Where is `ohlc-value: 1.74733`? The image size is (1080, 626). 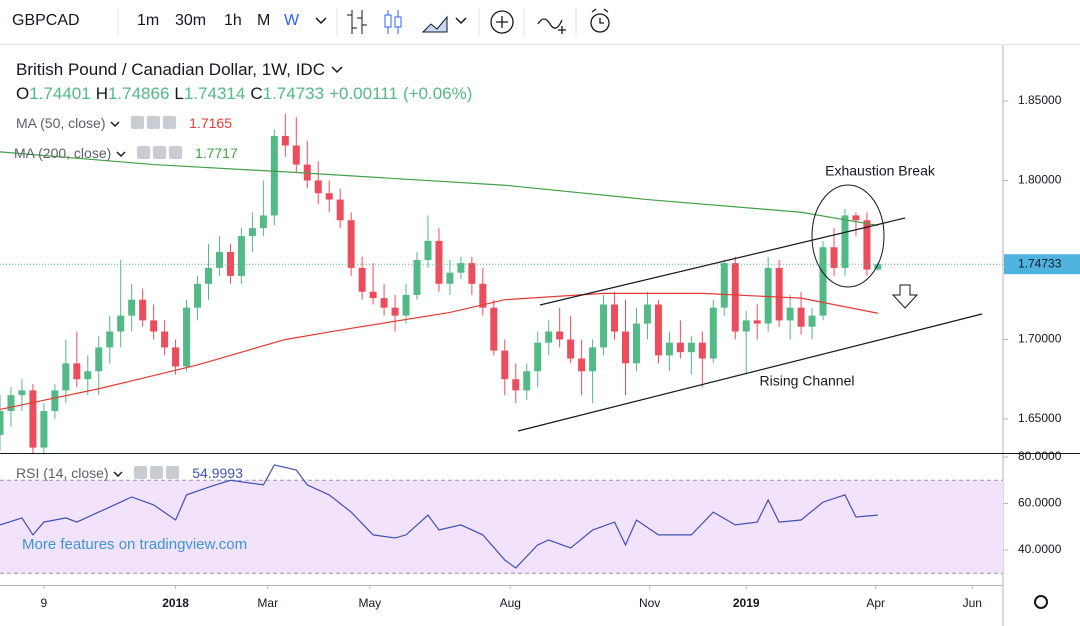 ohlc-value: 1.74733 is located at coordinates (293, 93).